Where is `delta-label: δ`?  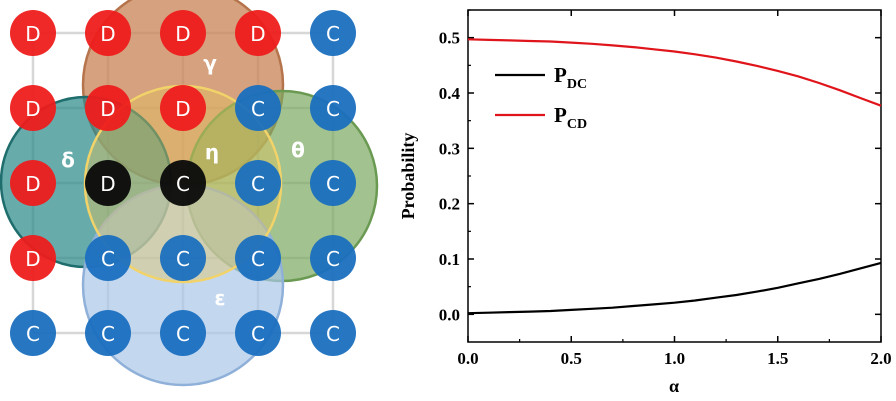
delta-label: δ is located at coordinates (68, 160).